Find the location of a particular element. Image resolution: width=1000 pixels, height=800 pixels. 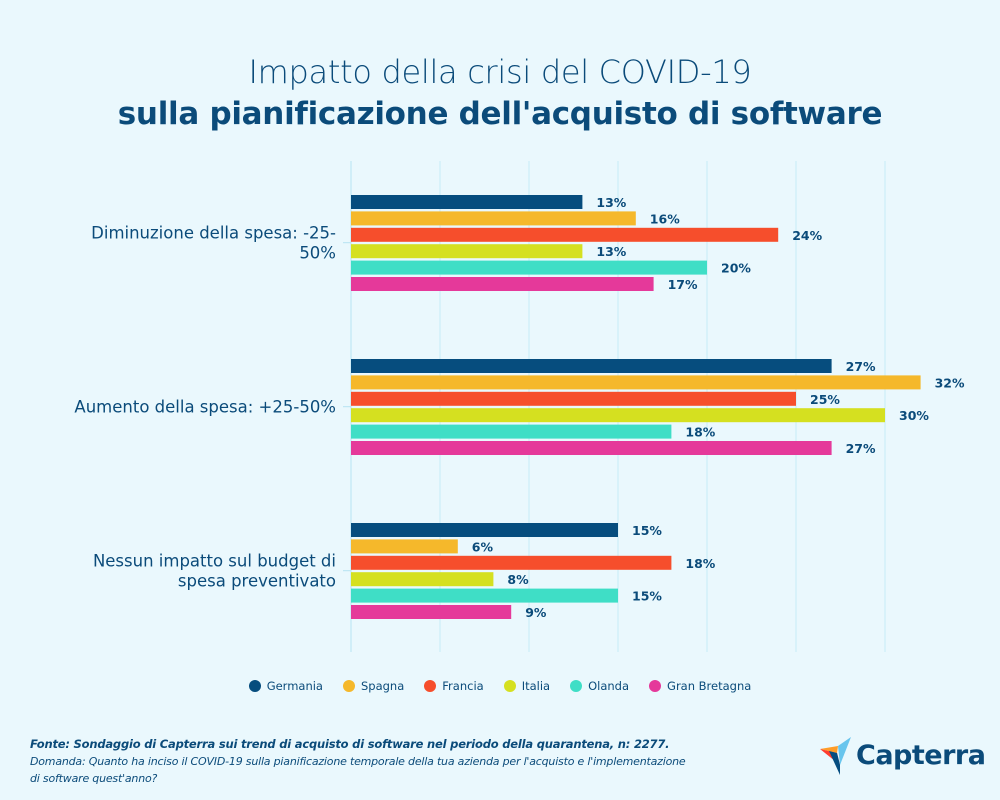

value-label: 9% is located at coordinates (536, 612).